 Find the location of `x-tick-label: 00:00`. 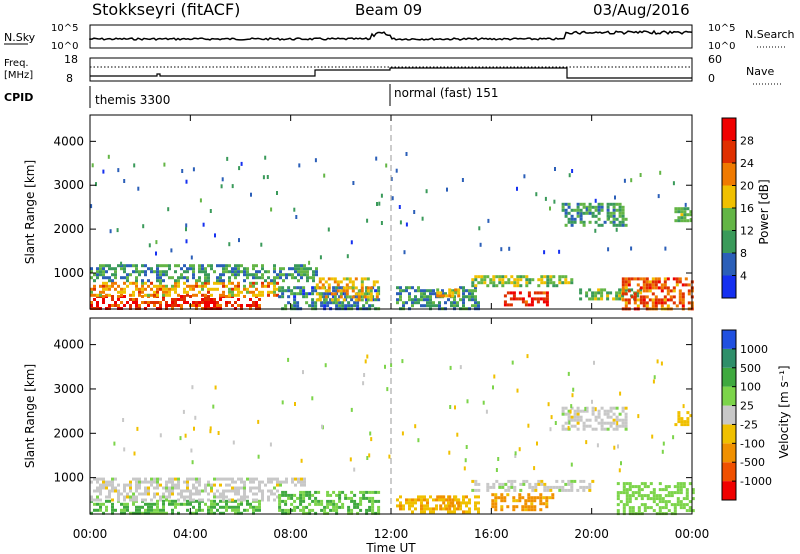

x-tick-label: 00:00 is located at coordinates (90, 534).